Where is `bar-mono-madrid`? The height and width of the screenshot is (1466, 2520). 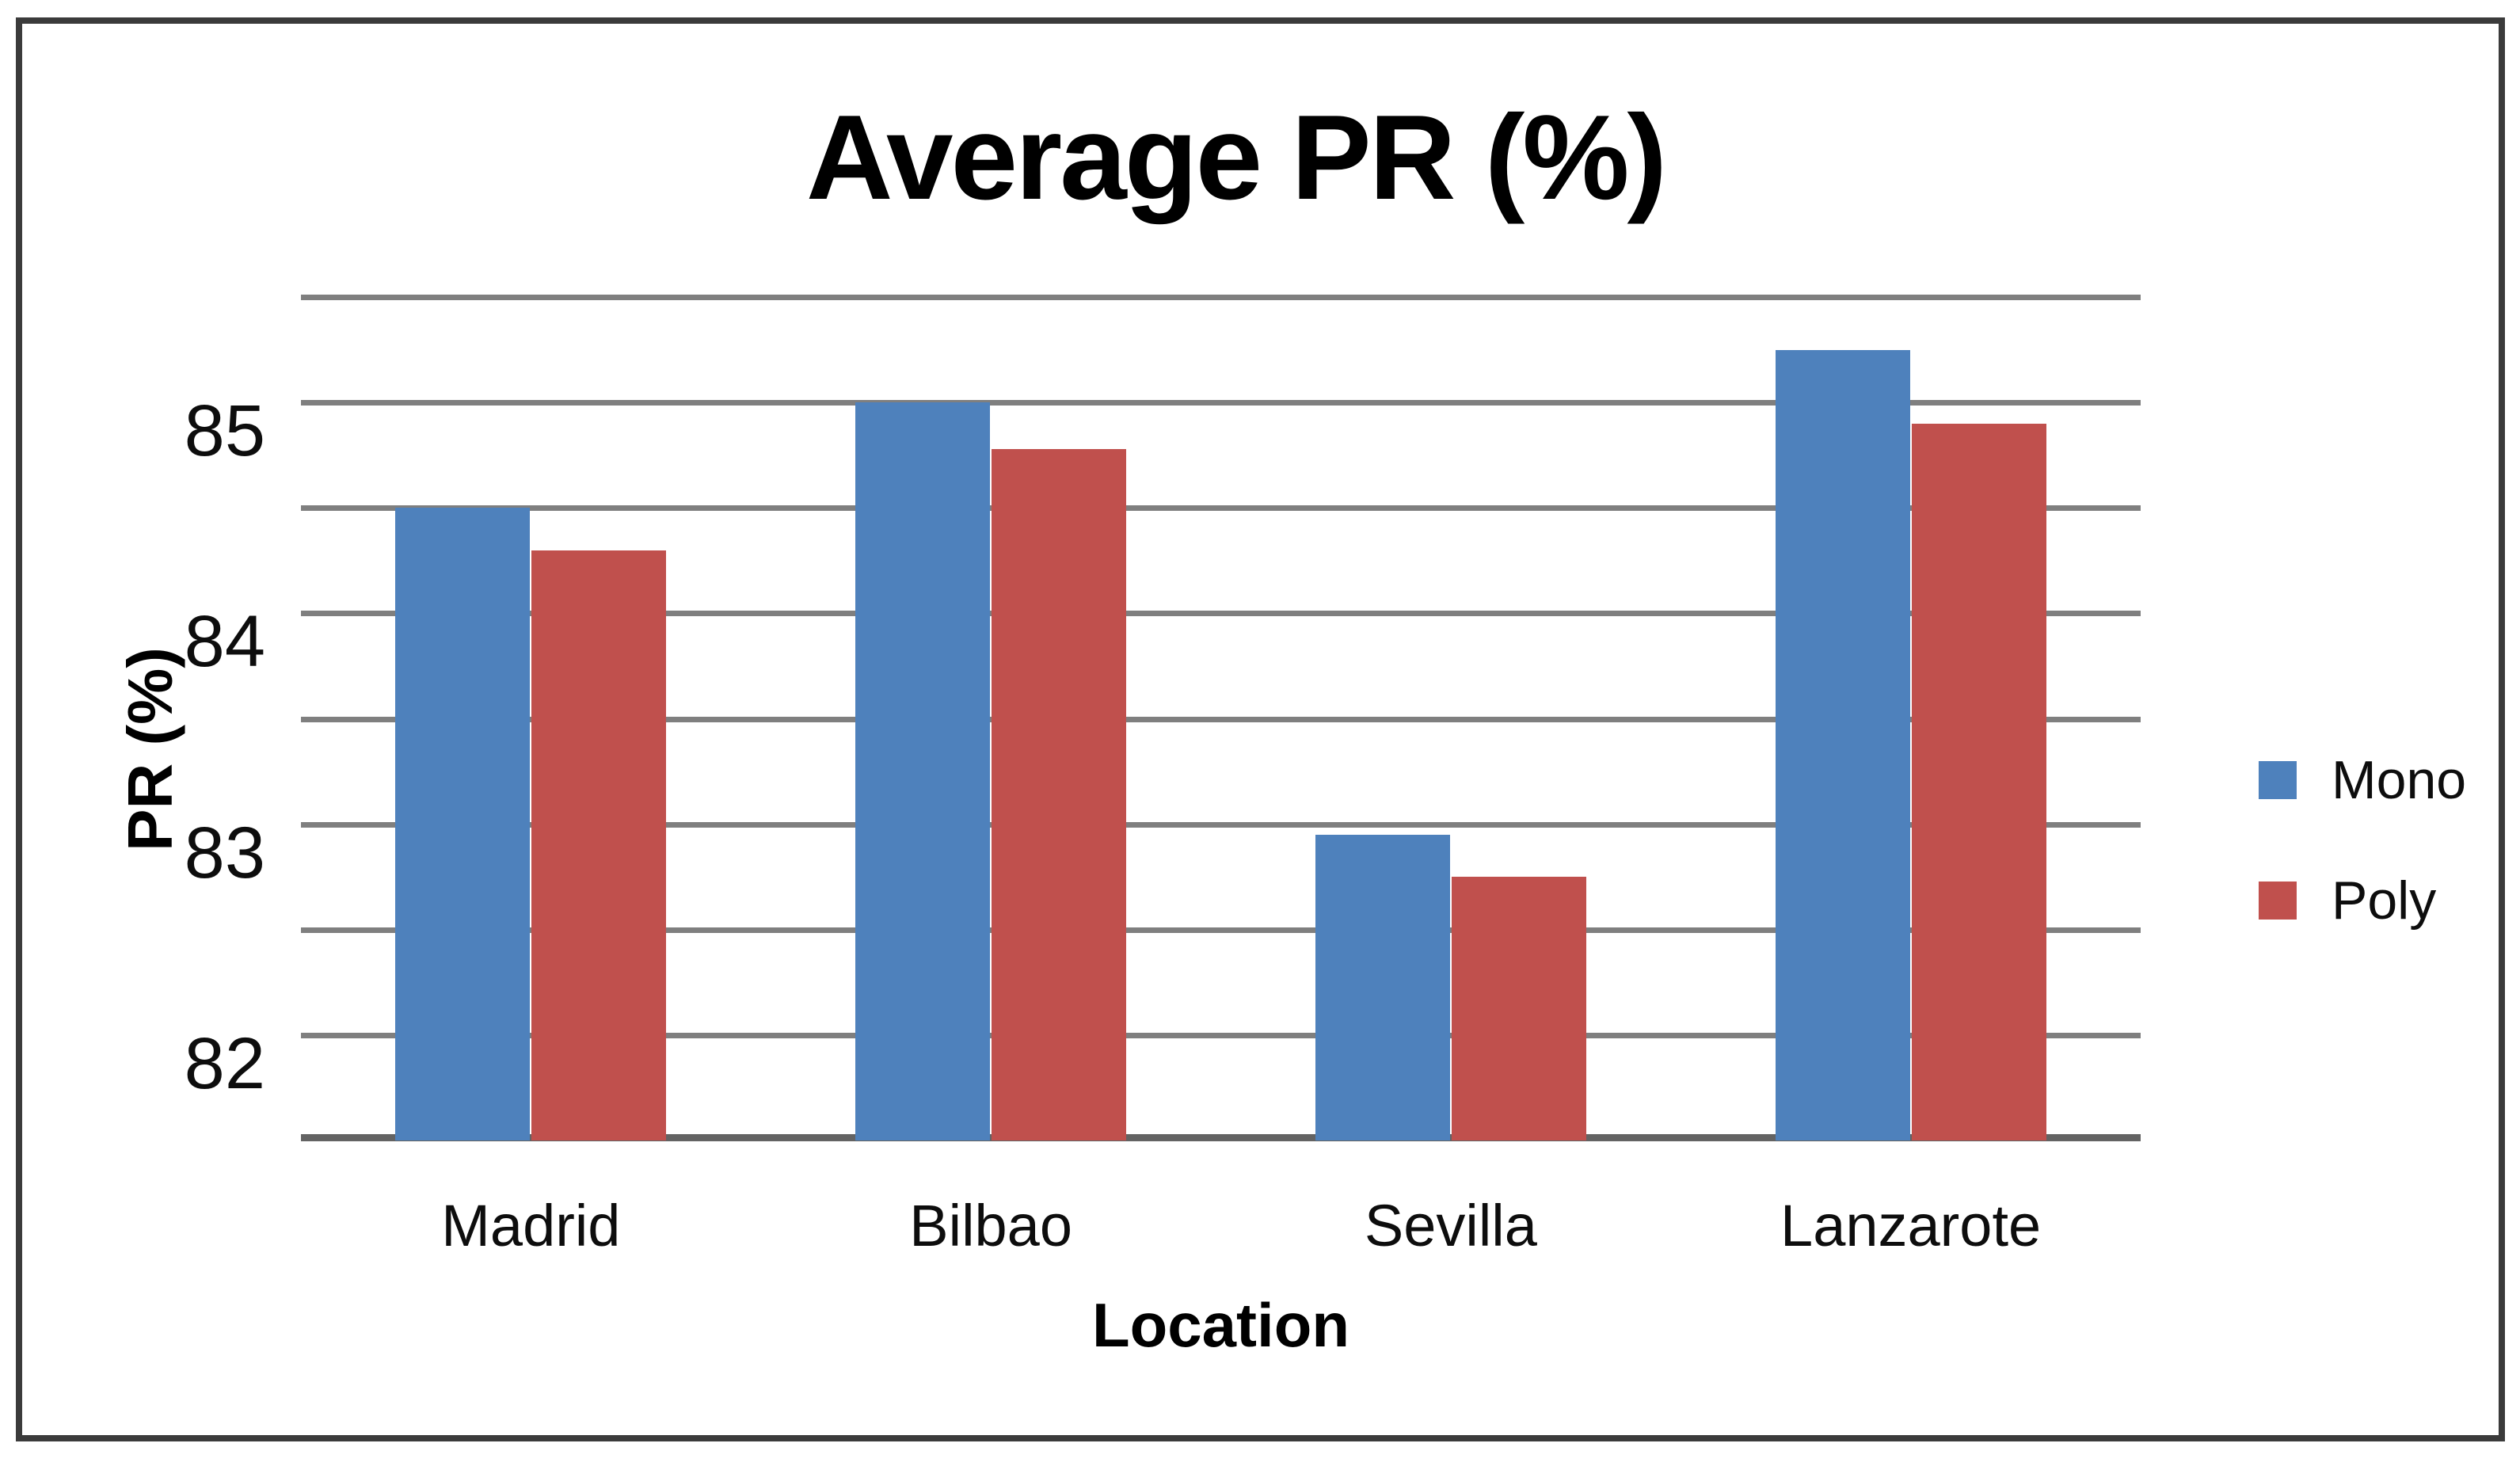
bar-mono-madrid is located at coordinates (463, 824).